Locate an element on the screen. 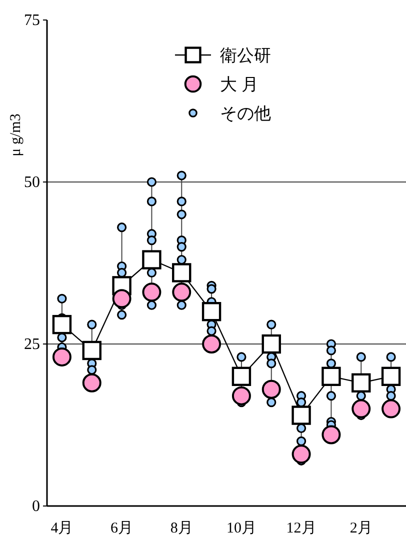  x-tick-label: 8月 is located at coordinates (181, 528).